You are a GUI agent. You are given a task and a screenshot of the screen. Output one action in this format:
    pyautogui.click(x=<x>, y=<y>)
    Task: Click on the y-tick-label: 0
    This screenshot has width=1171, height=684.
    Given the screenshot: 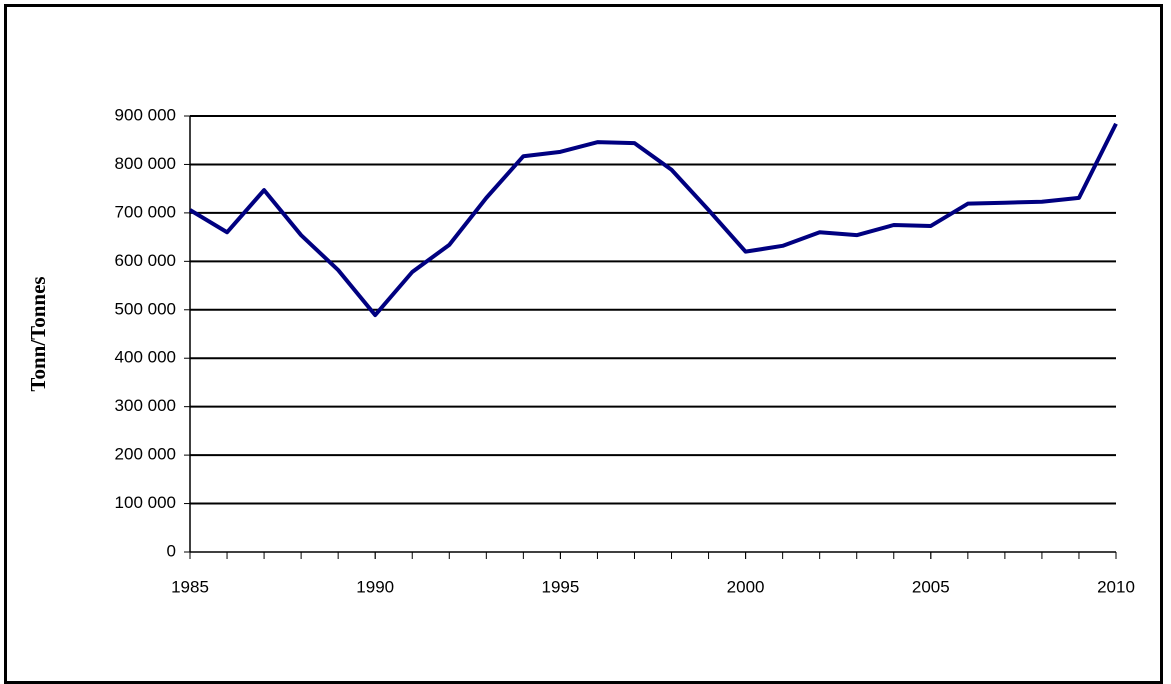 What is the action you would take?
    pyautogui.click(x=171, y=550)
    